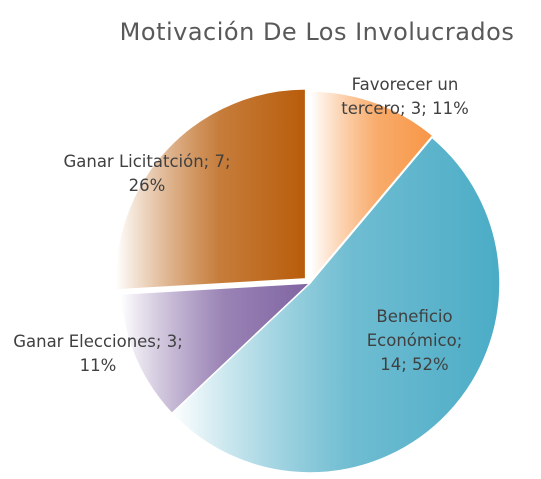 This screenshot has height=479, width=541. What do you see at coordinates (414, 340) in the screenshot?
I see `data-label: Beneficio Económico; 14; 52%` at bounding box center [414, 340].